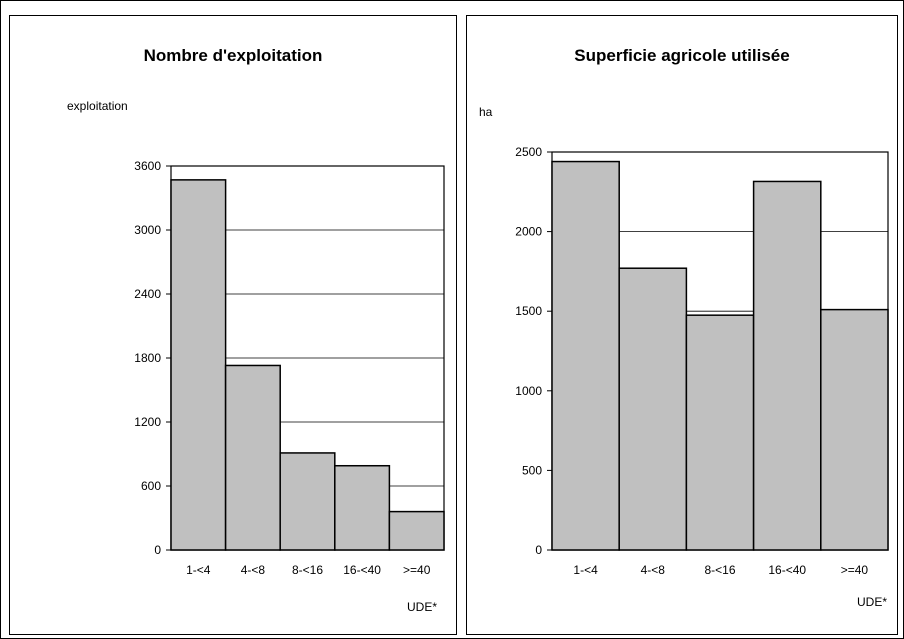 The height and width of the screenshot is (639, 904). I want to click on y-axis-label: exploitation, so click(97, 106).